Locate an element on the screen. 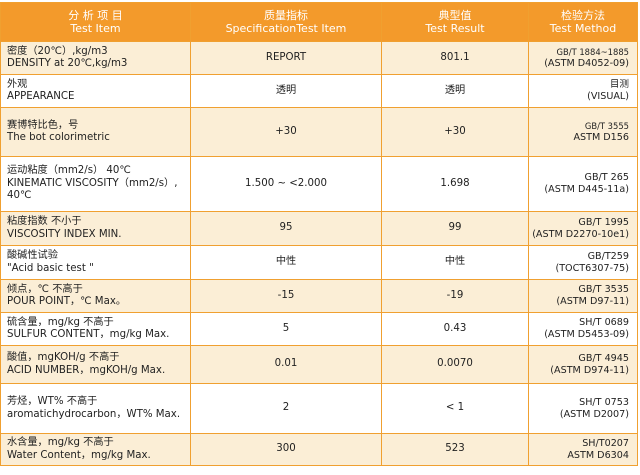  result-cell: 99 is located at coordinates (455, 228).